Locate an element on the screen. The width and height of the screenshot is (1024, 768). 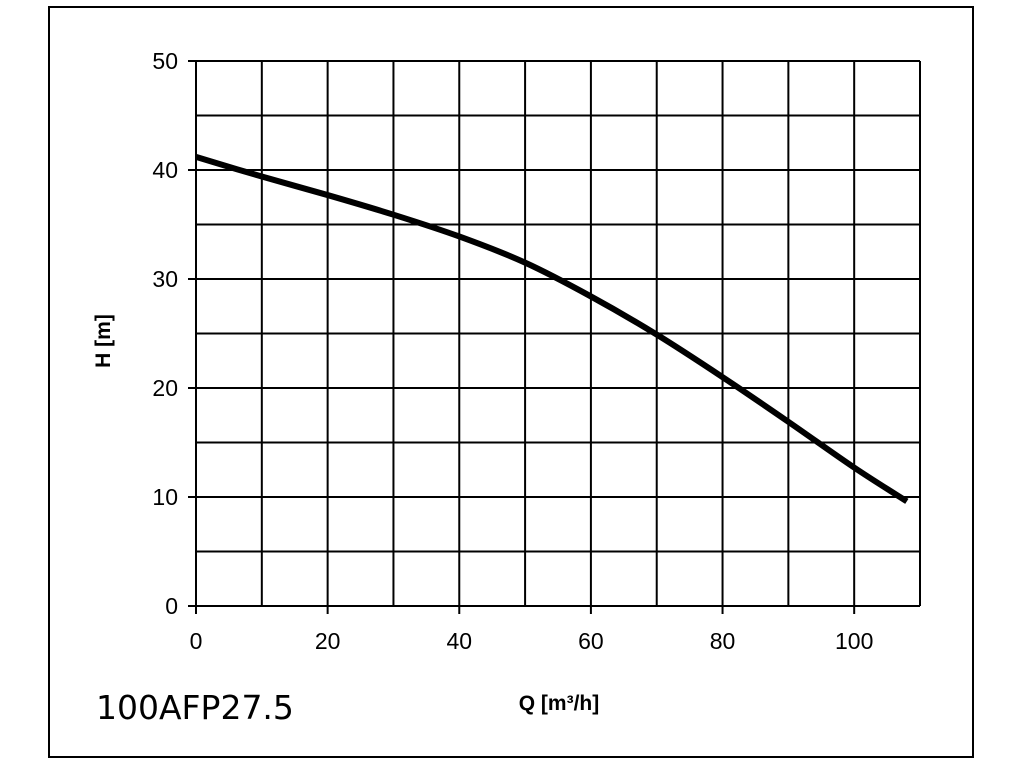
y-tick-label: 20 is located at coordinates (165, 388).